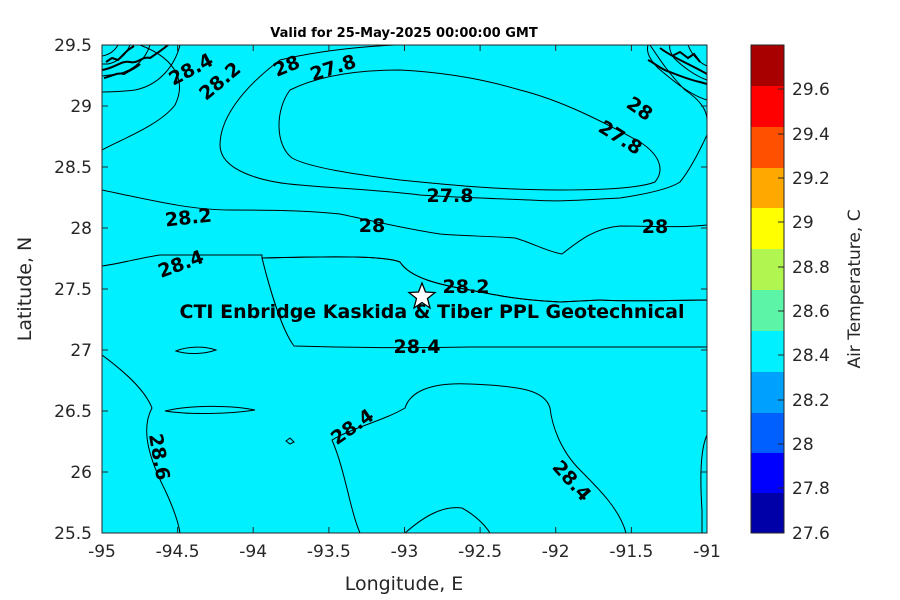 This screenshot has height=600, width=900. What do you see at coordinates (25, 289) in the screenshot?
I see `y-axis-label: Latitude, N` at bounding box center [25, 289].